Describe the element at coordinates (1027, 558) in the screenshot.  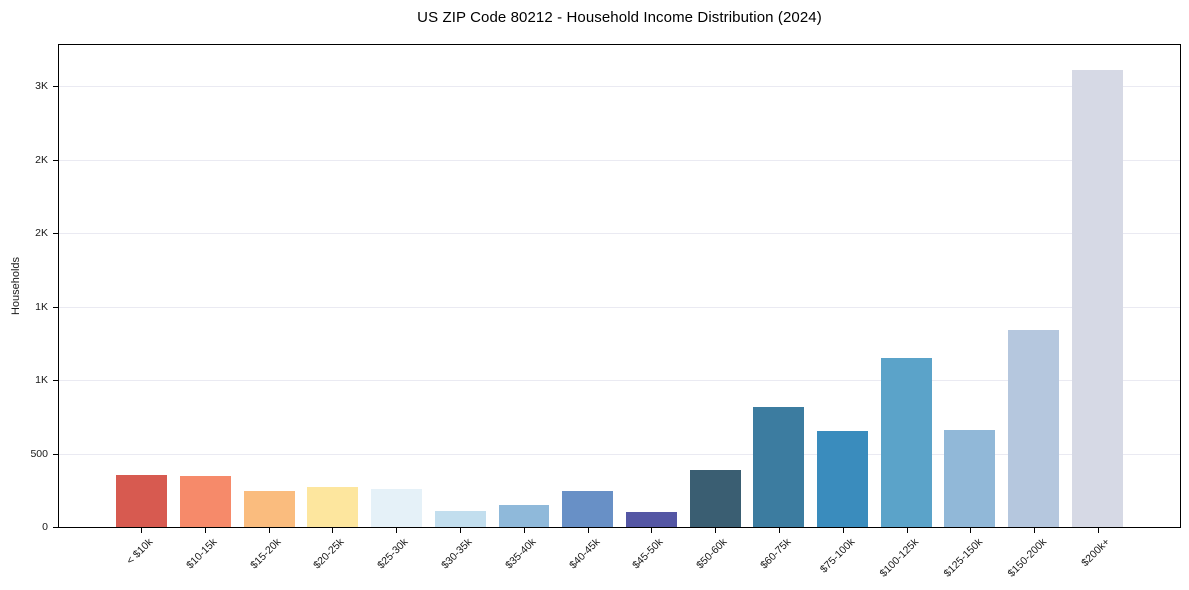
I see `x-tick-label: $150-200k` at that location.